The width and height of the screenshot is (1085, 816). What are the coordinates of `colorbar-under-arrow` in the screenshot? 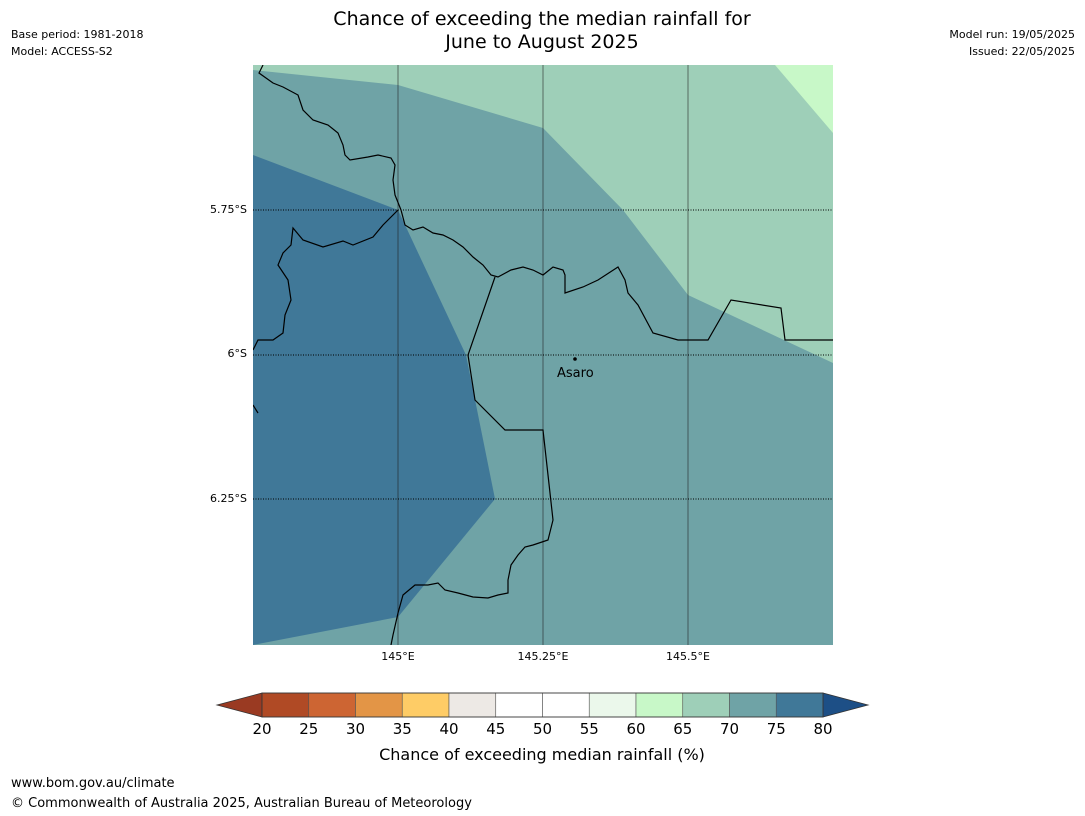 It's located at (239, 705).